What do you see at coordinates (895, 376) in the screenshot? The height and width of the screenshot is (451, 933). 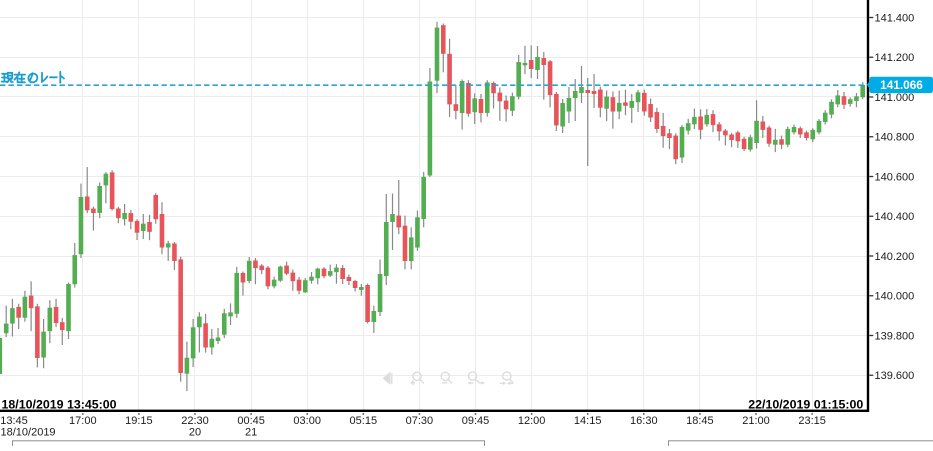 I see `svg-text: 139.600` at bounding box center [895, 376].